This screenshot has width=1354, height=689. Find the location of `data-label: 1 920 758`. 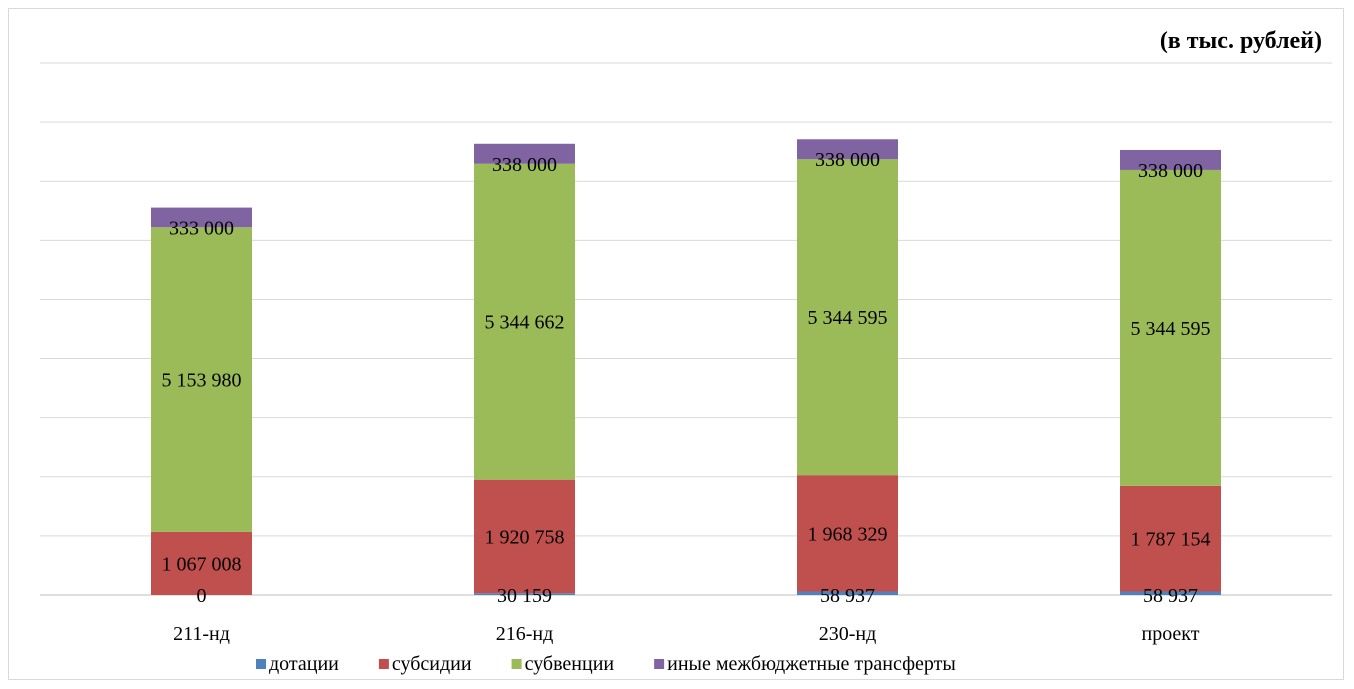

data-label: 1 920 758 is located at coordinates (525, 537).